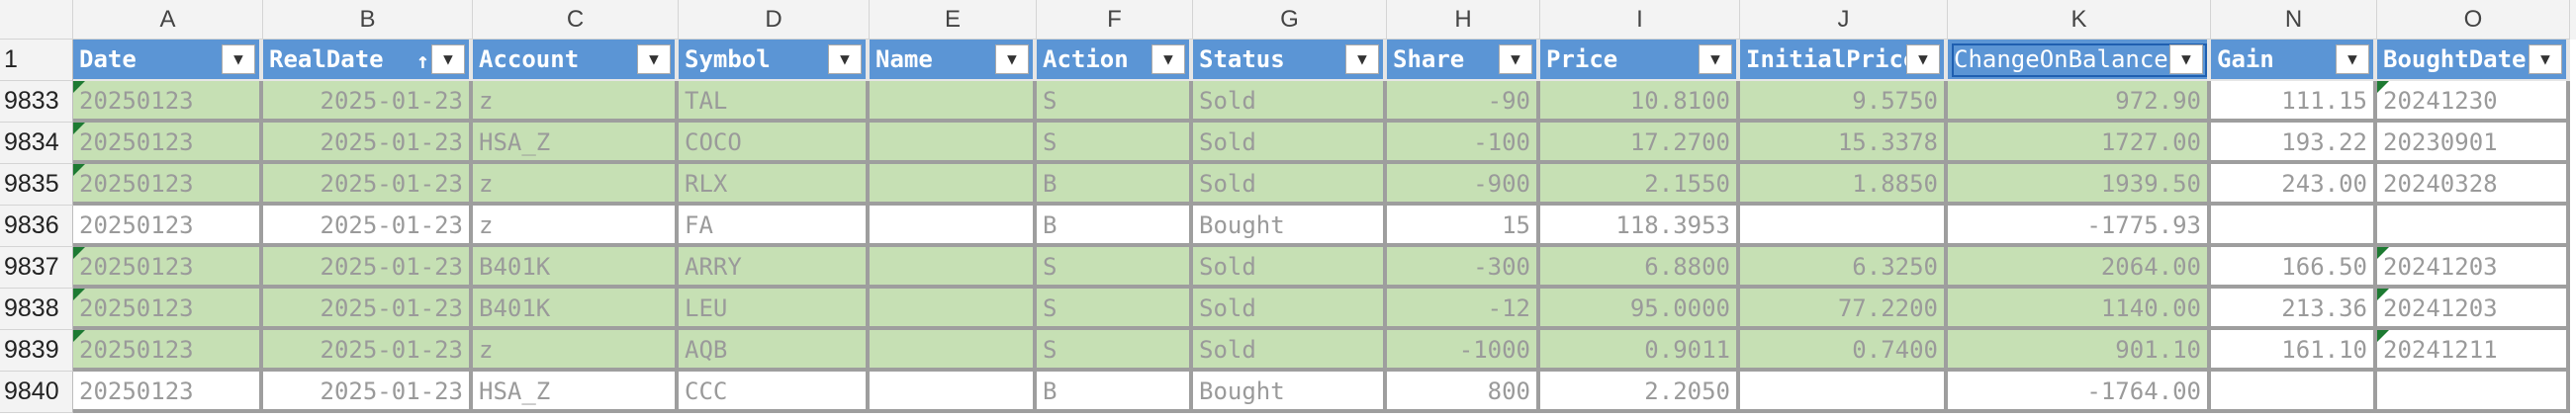 Image resolution: width=2576 pixels, height=418 pixels. What do you see at coordinates (2080, 309) in the screenshot?
I see `cell-changeonbalance: 1140.00` at bounding box center [2080, 309].